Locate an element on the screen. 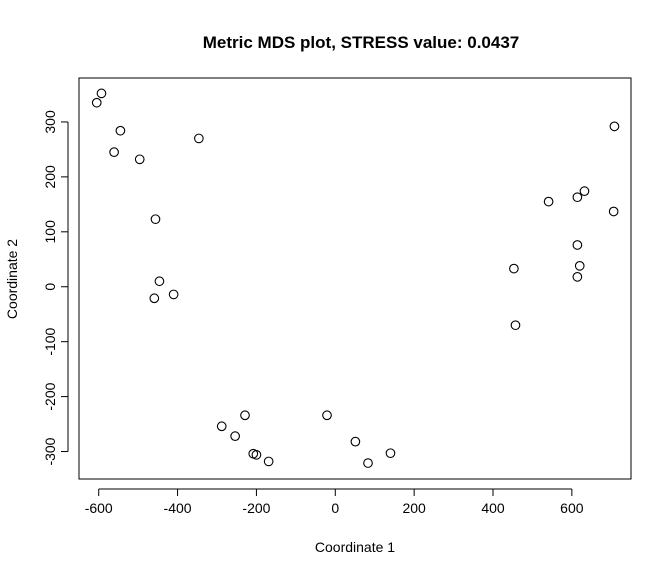  chart-title: Metric MDS plot, STRESS value: 0.0437 is located at coordinates (361, 42).